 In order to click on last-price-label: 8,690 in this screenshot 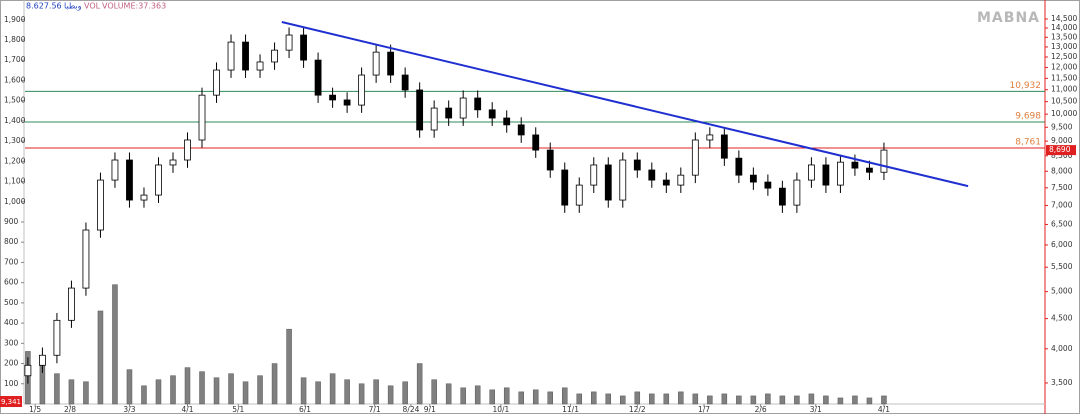, I will do `click(1060, 149)`.